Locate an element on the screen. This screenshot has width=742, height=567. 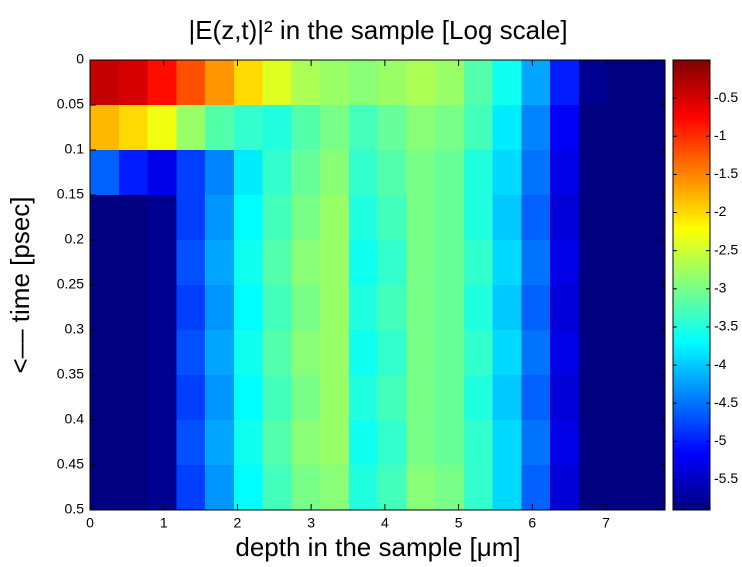
y-tick-label: 0.45 is located at coordinates (70, 464).